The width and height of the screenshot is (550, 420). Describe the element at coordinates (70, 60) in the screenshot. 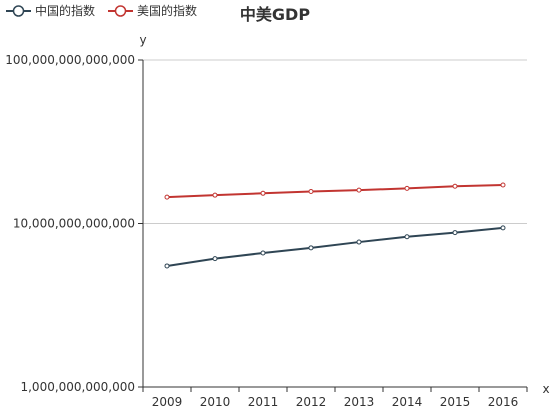

I see `y-tick-label: 100,000,000,000,000` at that location.